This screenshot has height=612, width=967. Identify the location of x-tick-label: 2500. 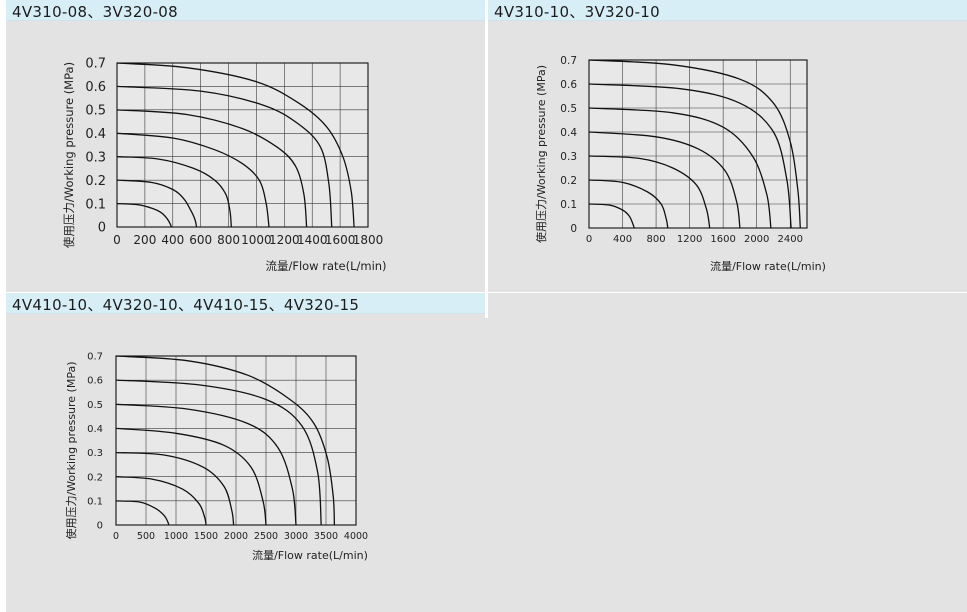
(266, 536).